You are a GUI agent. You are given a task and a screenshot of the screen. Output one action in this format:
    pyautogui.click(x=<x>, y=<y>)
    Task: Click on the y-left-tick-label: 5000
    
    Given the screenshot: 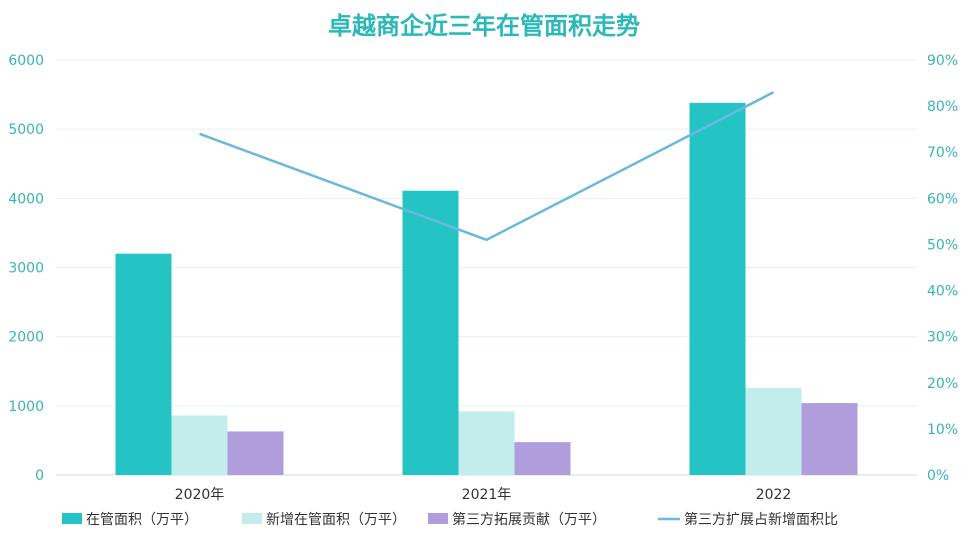 What is the action you would take?
    pyautogui.click(x=26, y=130)
    